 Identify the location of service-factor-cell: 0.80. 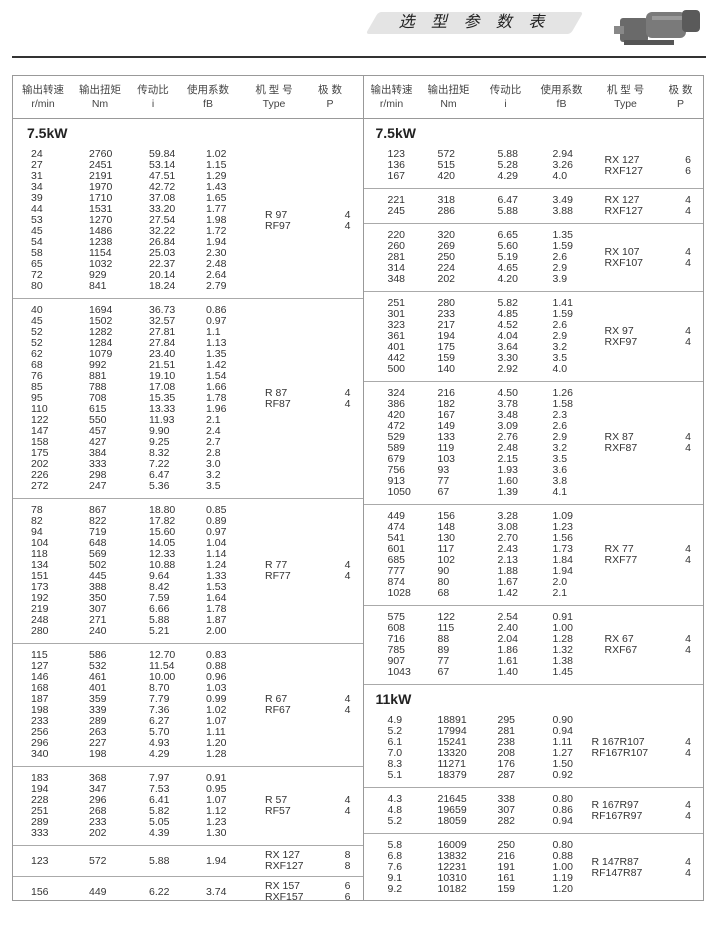
(562, 799).